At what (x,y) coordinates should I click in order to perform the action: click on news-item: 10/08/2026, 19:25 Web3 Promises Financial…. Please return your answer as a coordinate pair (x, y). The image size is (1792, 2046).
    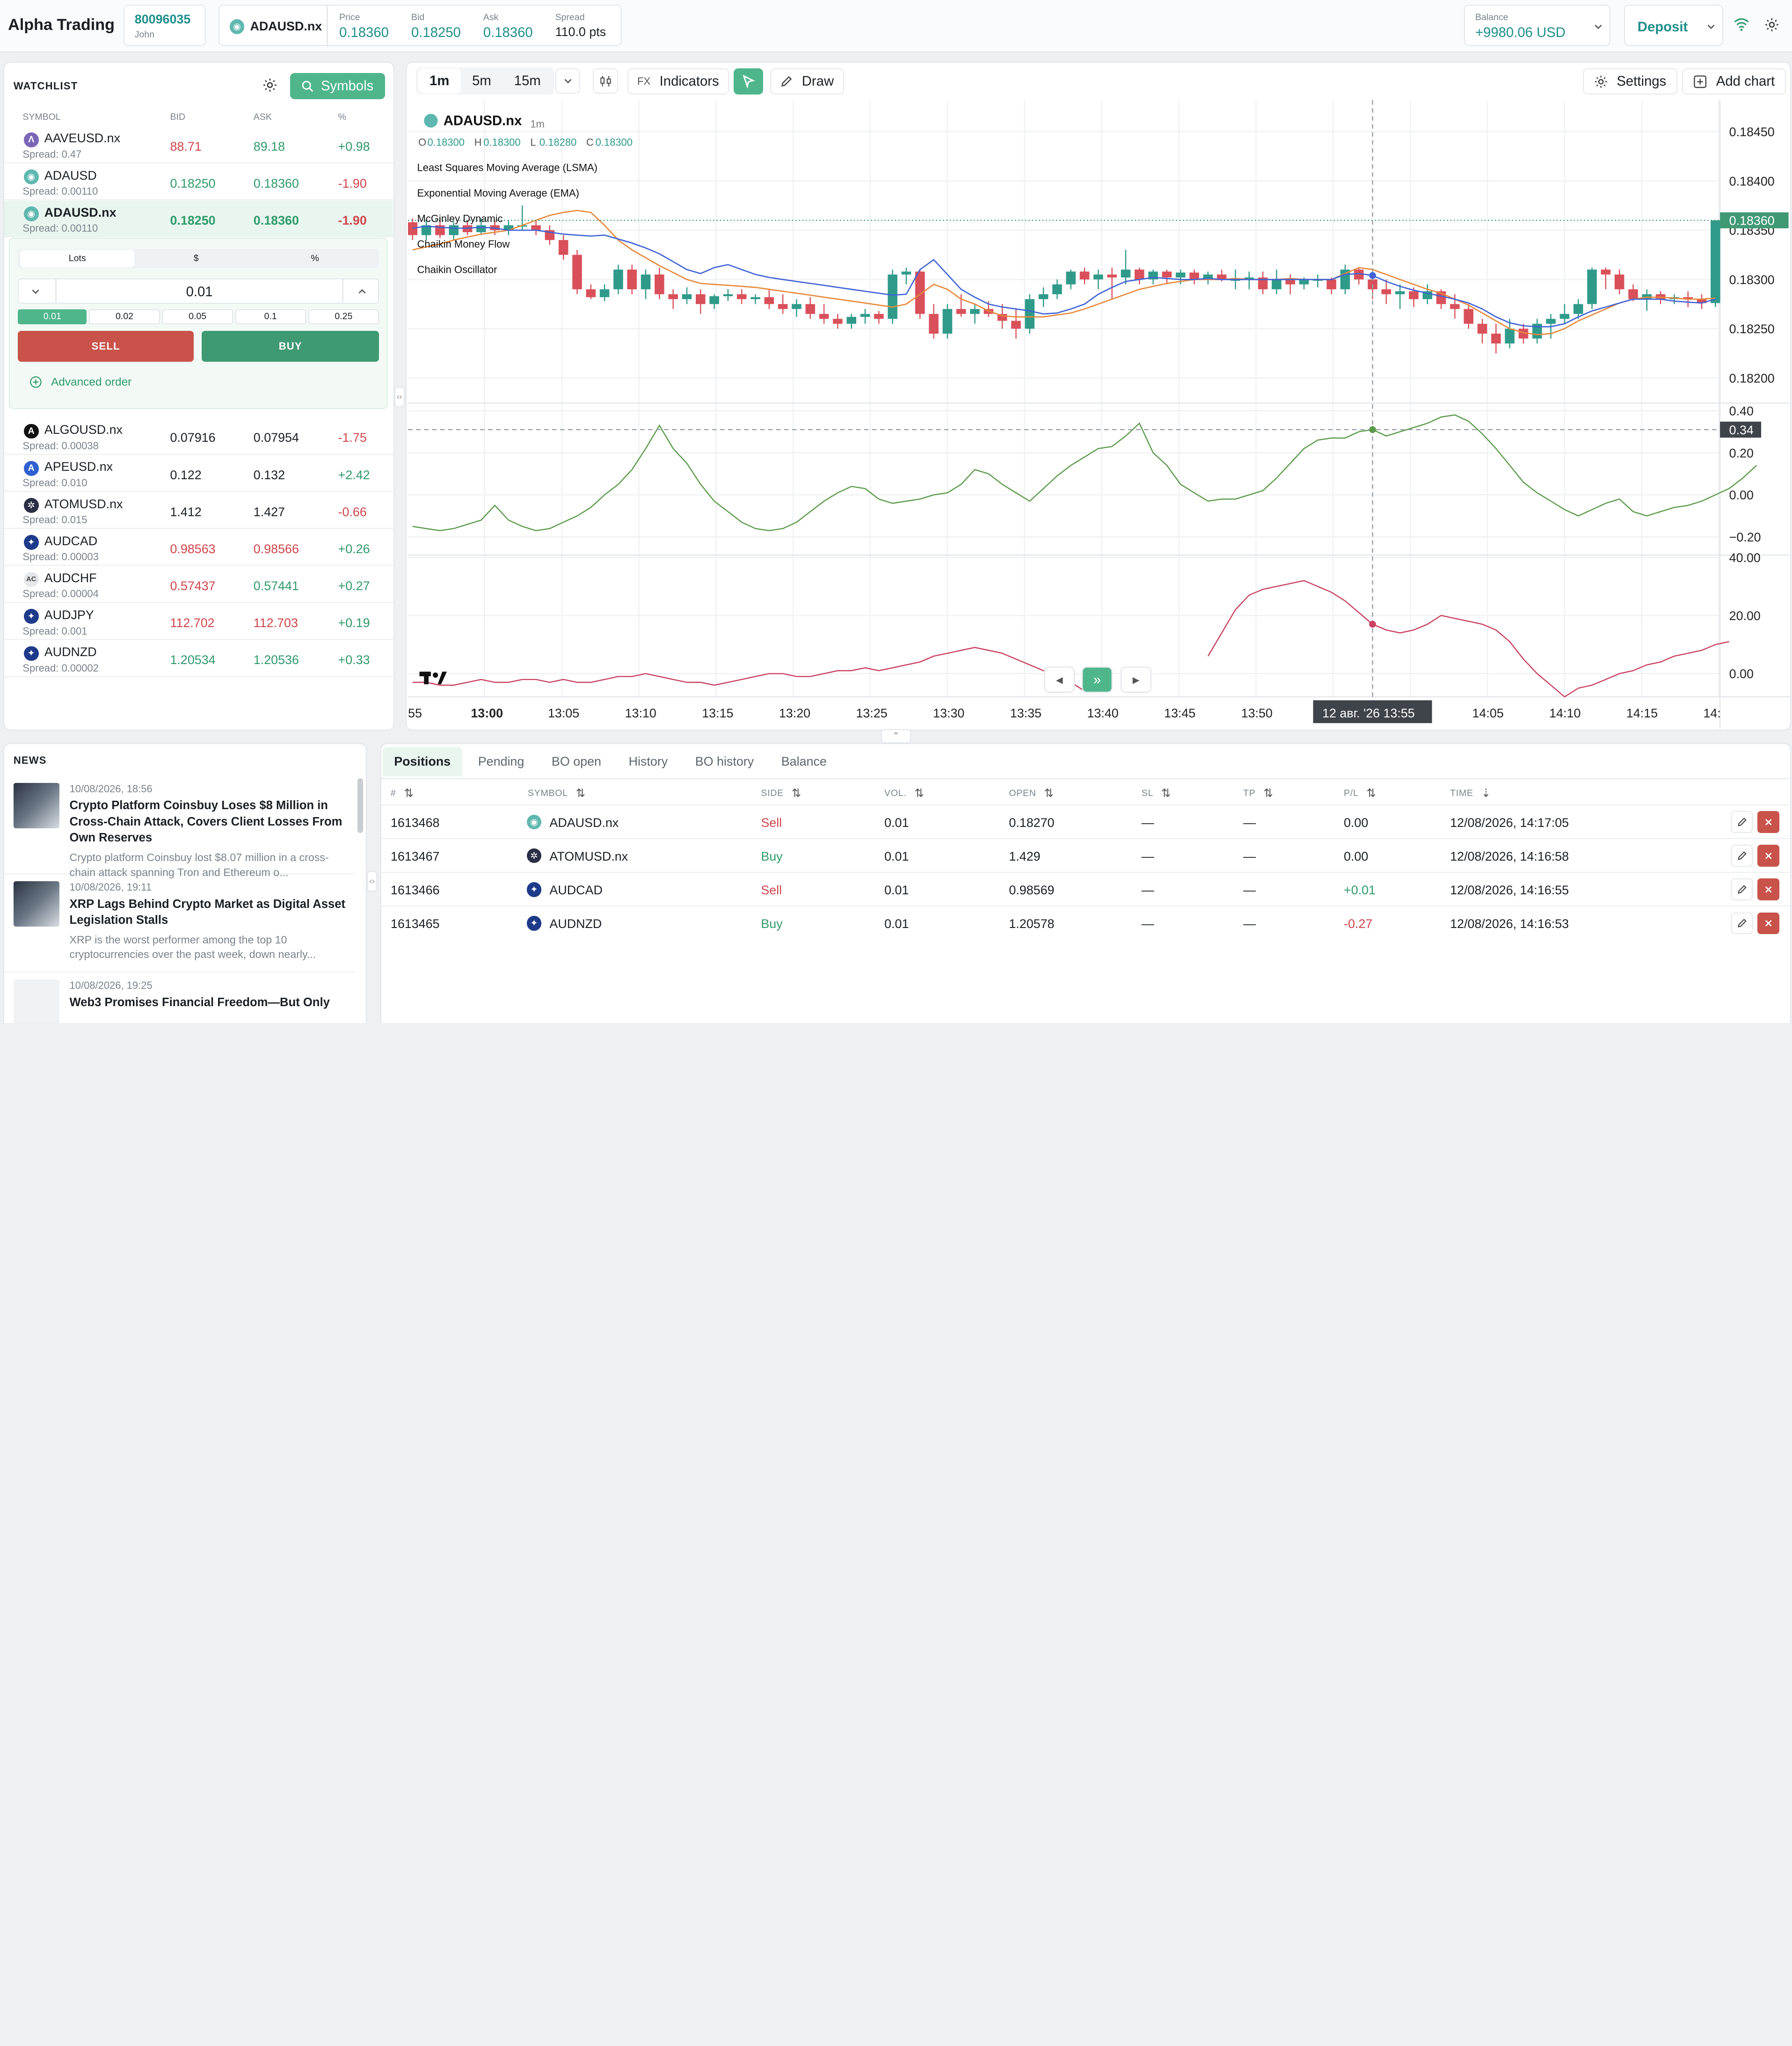
    Looking at the image, I should click on (179, 997).